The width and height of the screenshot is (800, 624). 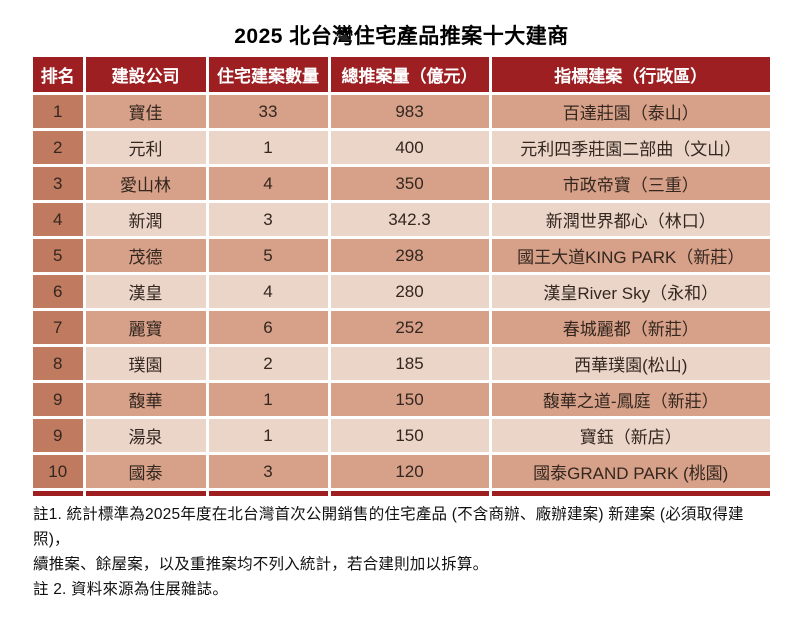 I want to click on company-cell: 國泰, so click(x=145, y=471).